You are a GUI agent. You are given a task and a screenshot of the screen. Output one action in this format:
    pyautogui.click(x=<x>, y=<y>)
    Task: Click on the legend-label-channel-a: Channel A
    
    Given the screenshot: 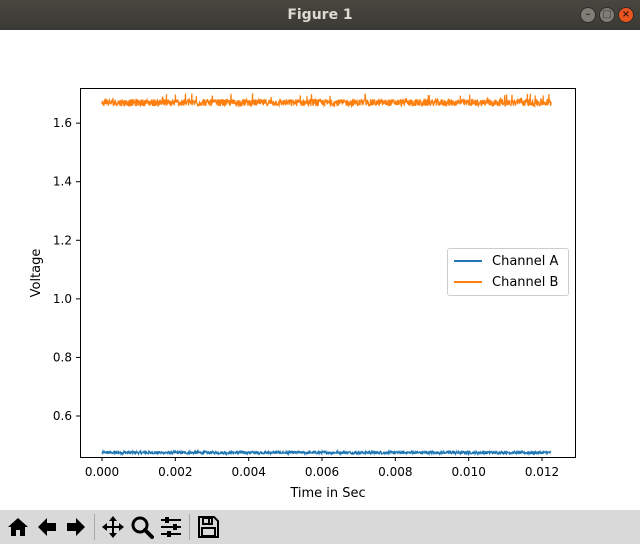 What is the action you would take?
    pyautogui.click(x=525, y=261)
    